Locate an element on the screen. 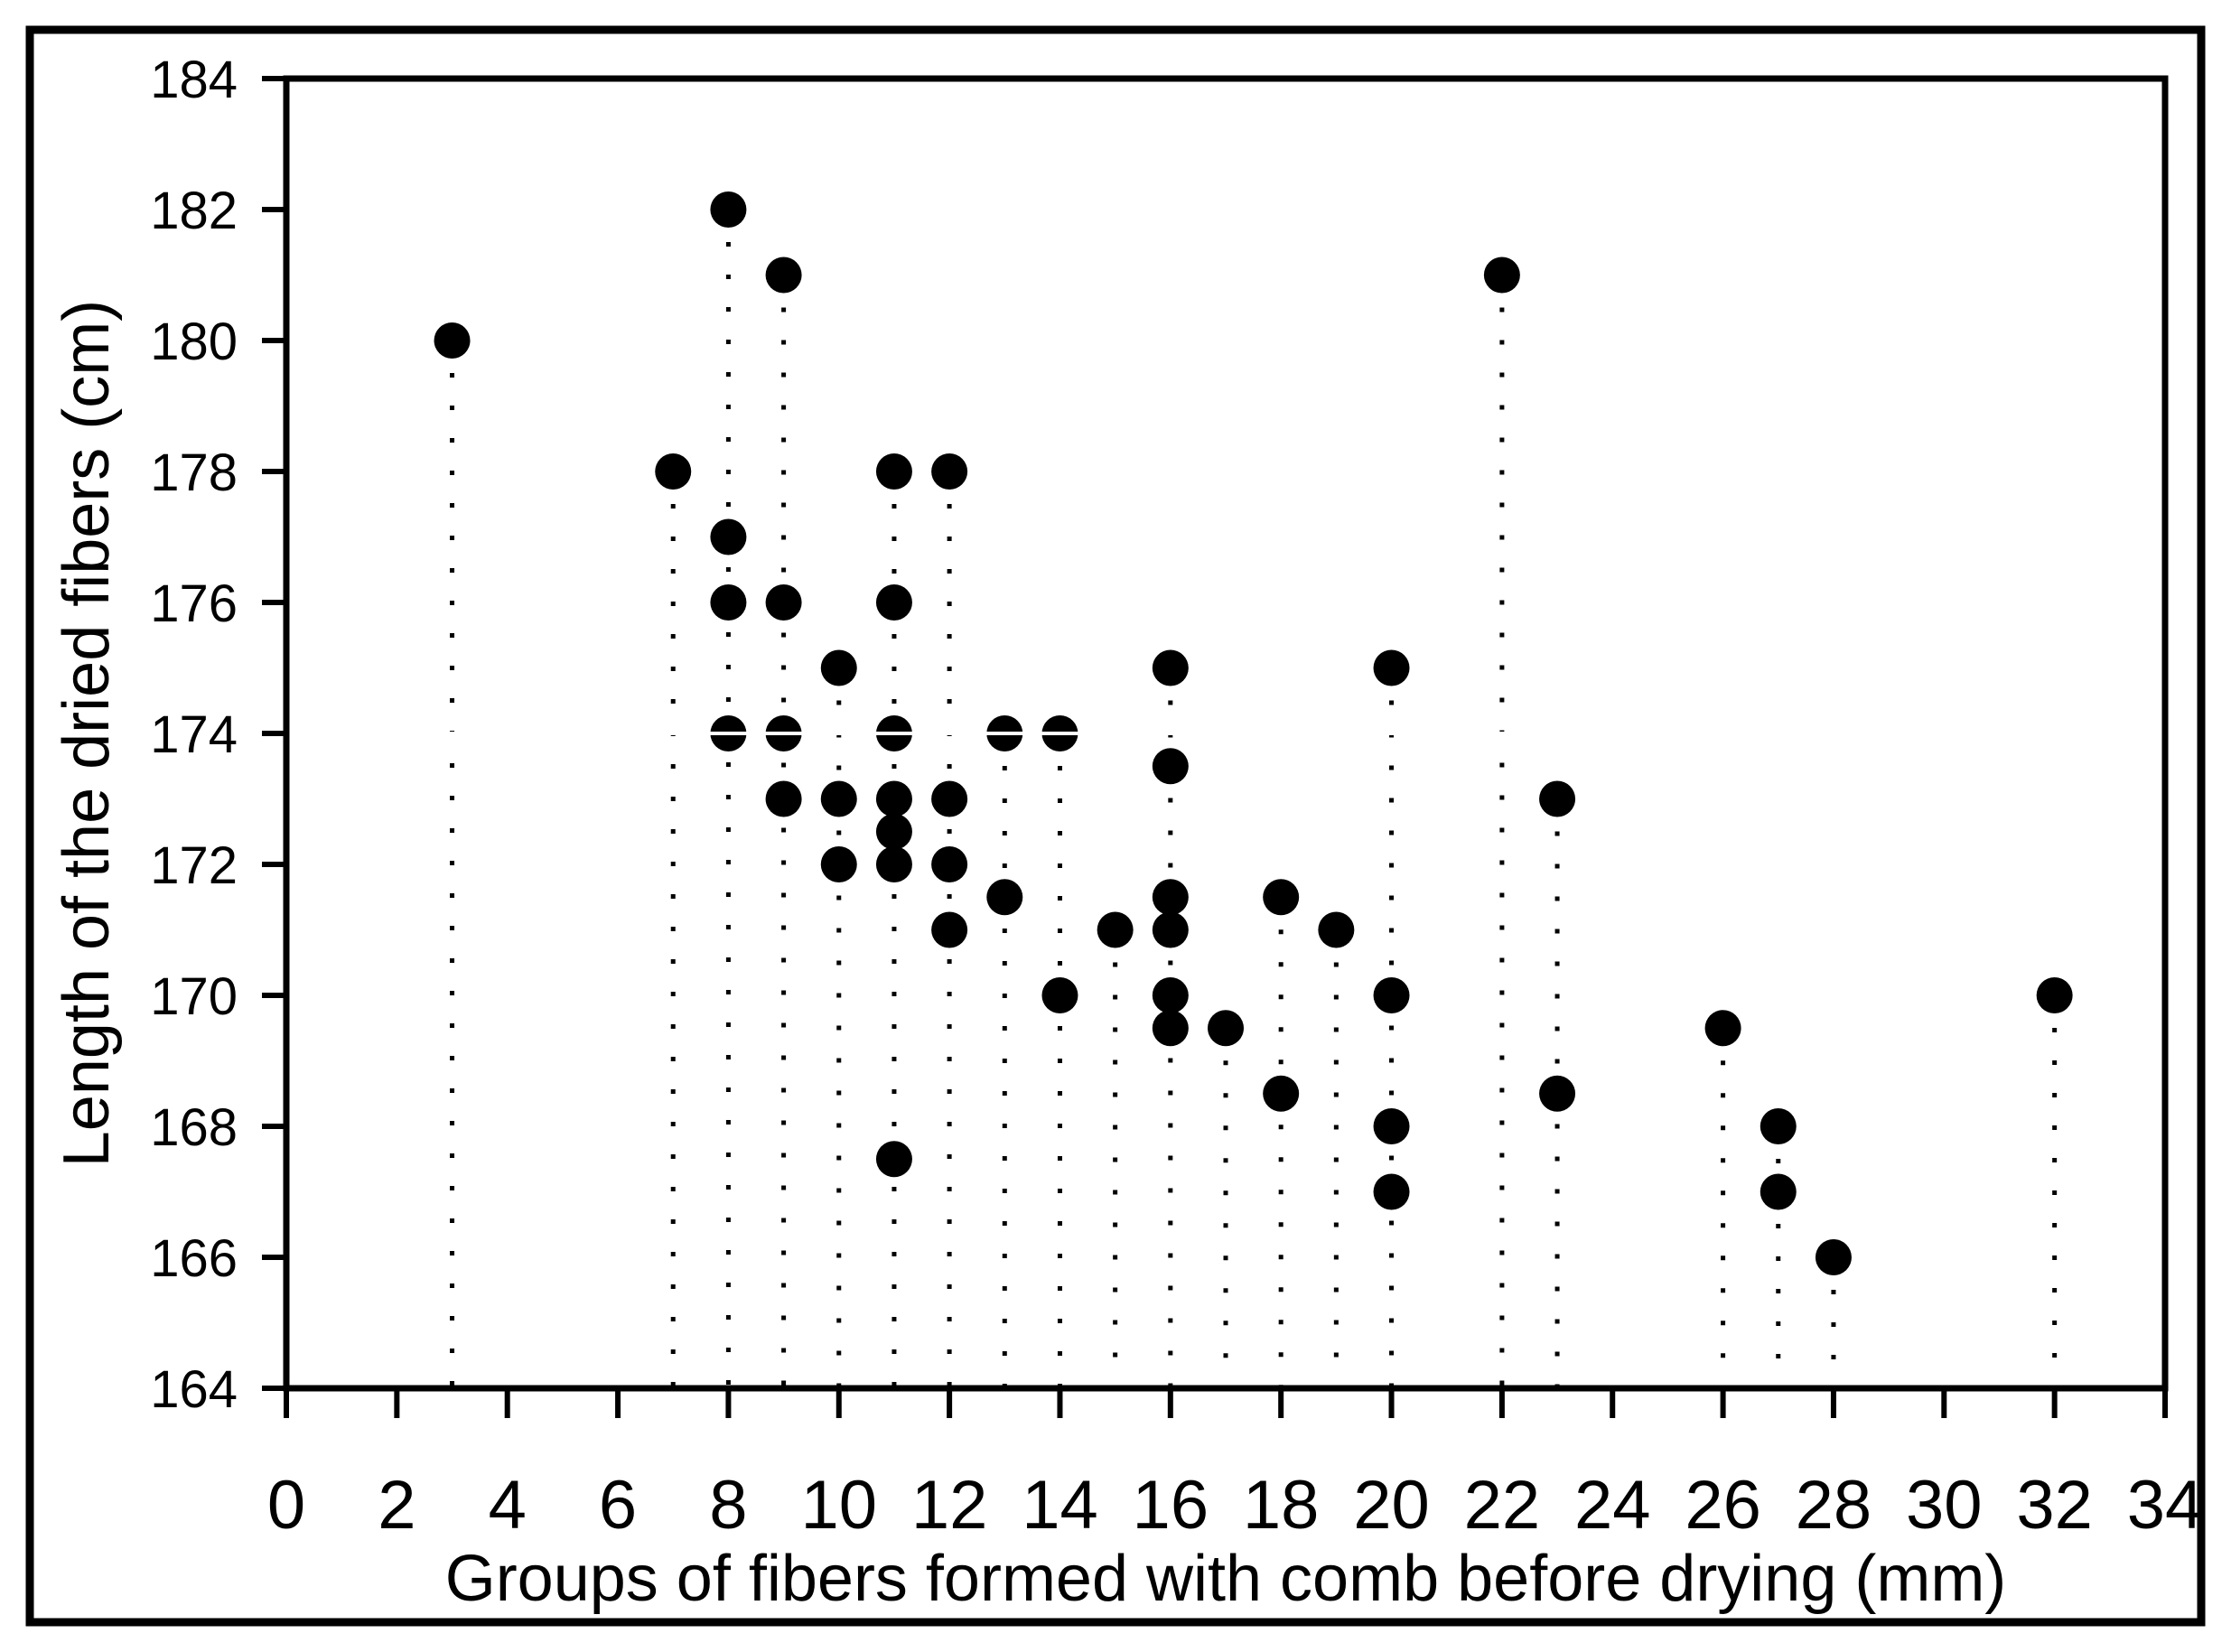  x-tick-label: 6 is located at coordinates (618, 1505).